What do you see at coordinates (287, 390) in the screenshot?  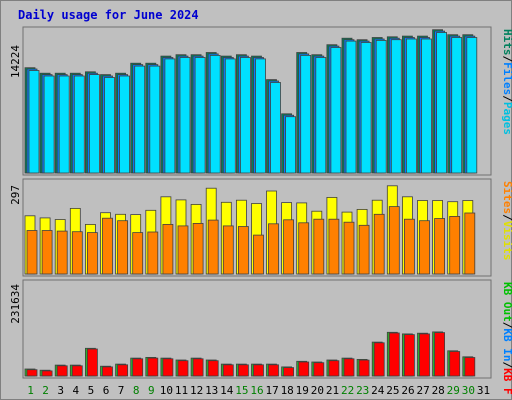 I see `x-label-day-18: 18` at bounding box center [287, 390].